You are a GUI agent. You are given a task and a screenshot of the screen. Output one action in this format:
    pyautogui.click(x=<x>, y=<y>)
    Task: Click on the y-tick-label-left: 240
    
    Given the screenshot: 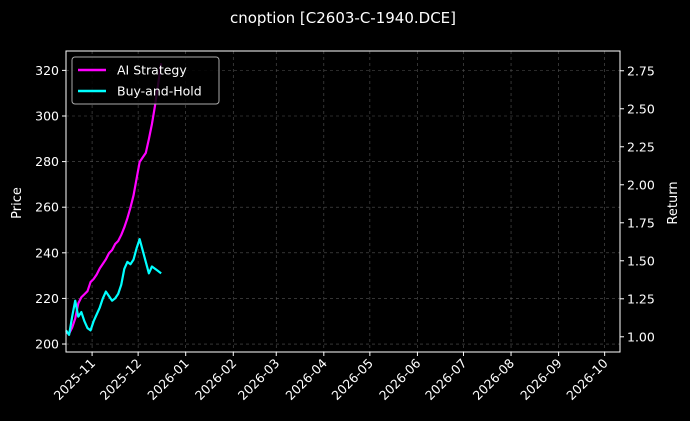 What is the action you would take?
    pyautogui.click(x=47, y=252)
    